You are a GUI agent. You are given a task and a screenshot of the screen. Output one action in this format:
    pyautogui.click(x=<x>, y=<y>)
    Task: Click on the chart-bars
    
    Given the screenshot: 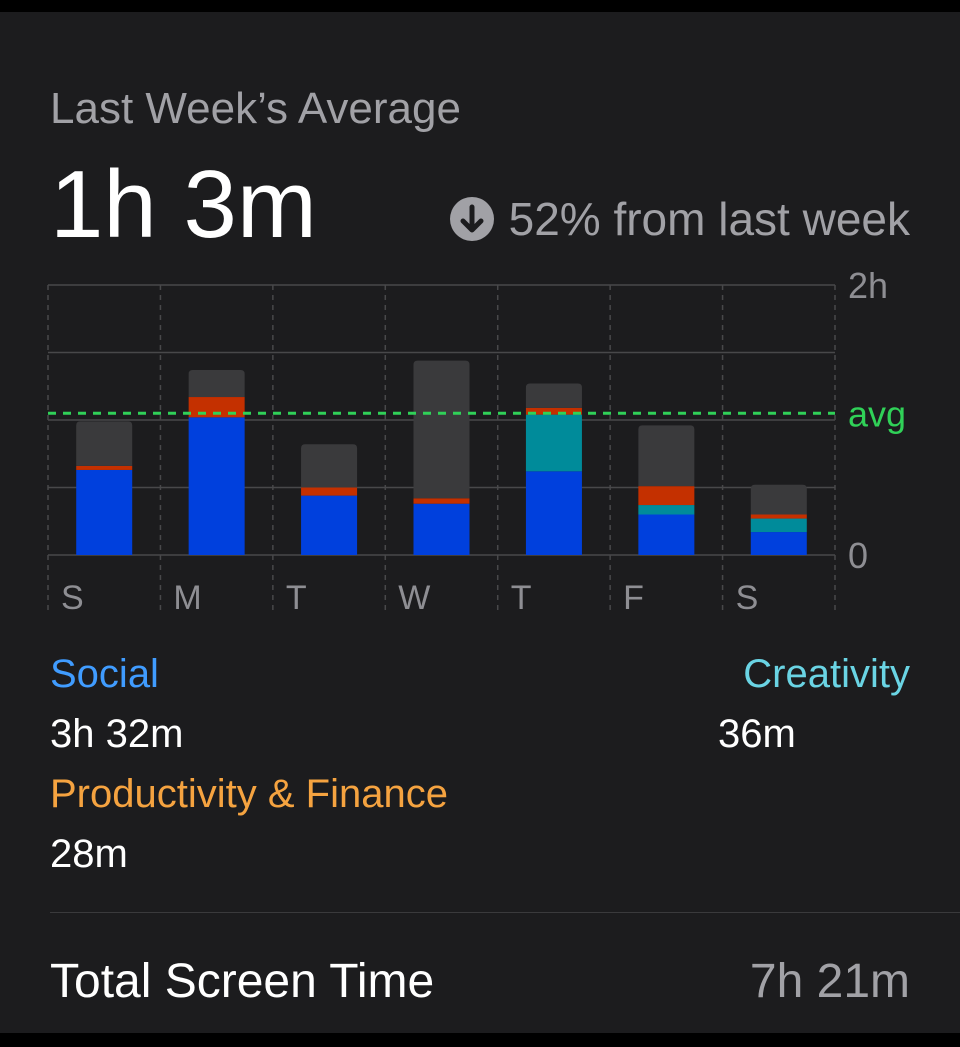 What is the action you would take?
    pyautogui.click(x=441, y=457)
    